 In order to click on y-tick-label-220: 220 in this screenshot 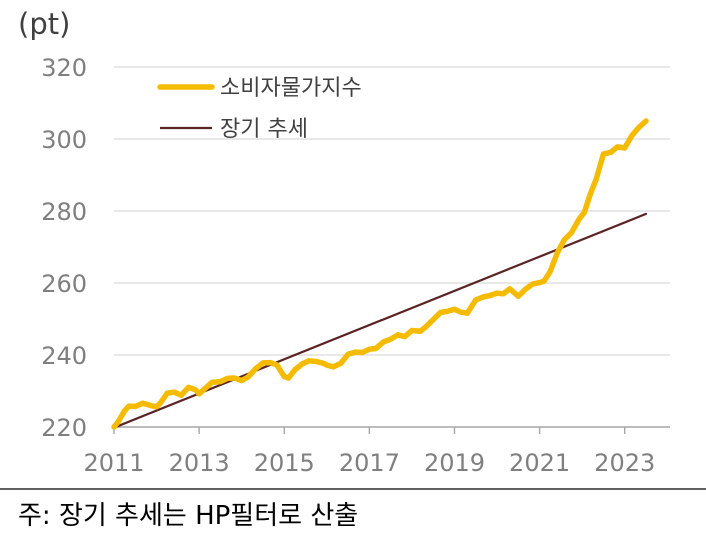, I will do `click(64, 428)`.